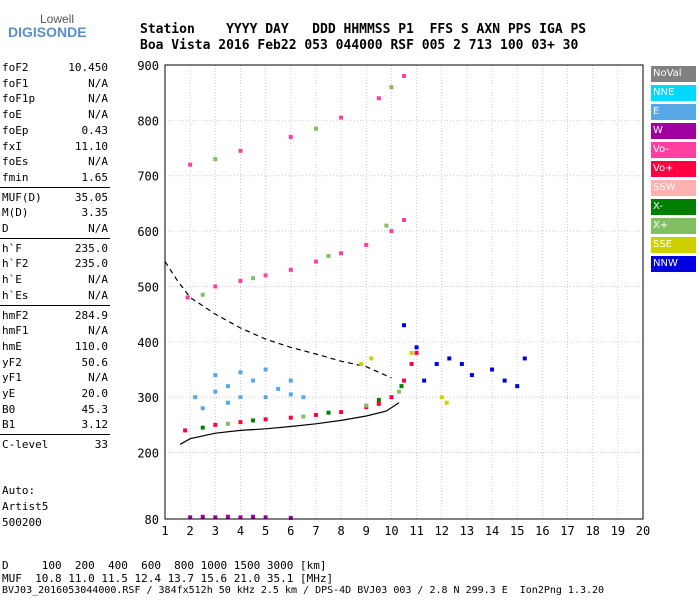 The width and height of the screenshot is (700, 600). I want to click on param-row: B1 3.12, so click(55, 424).